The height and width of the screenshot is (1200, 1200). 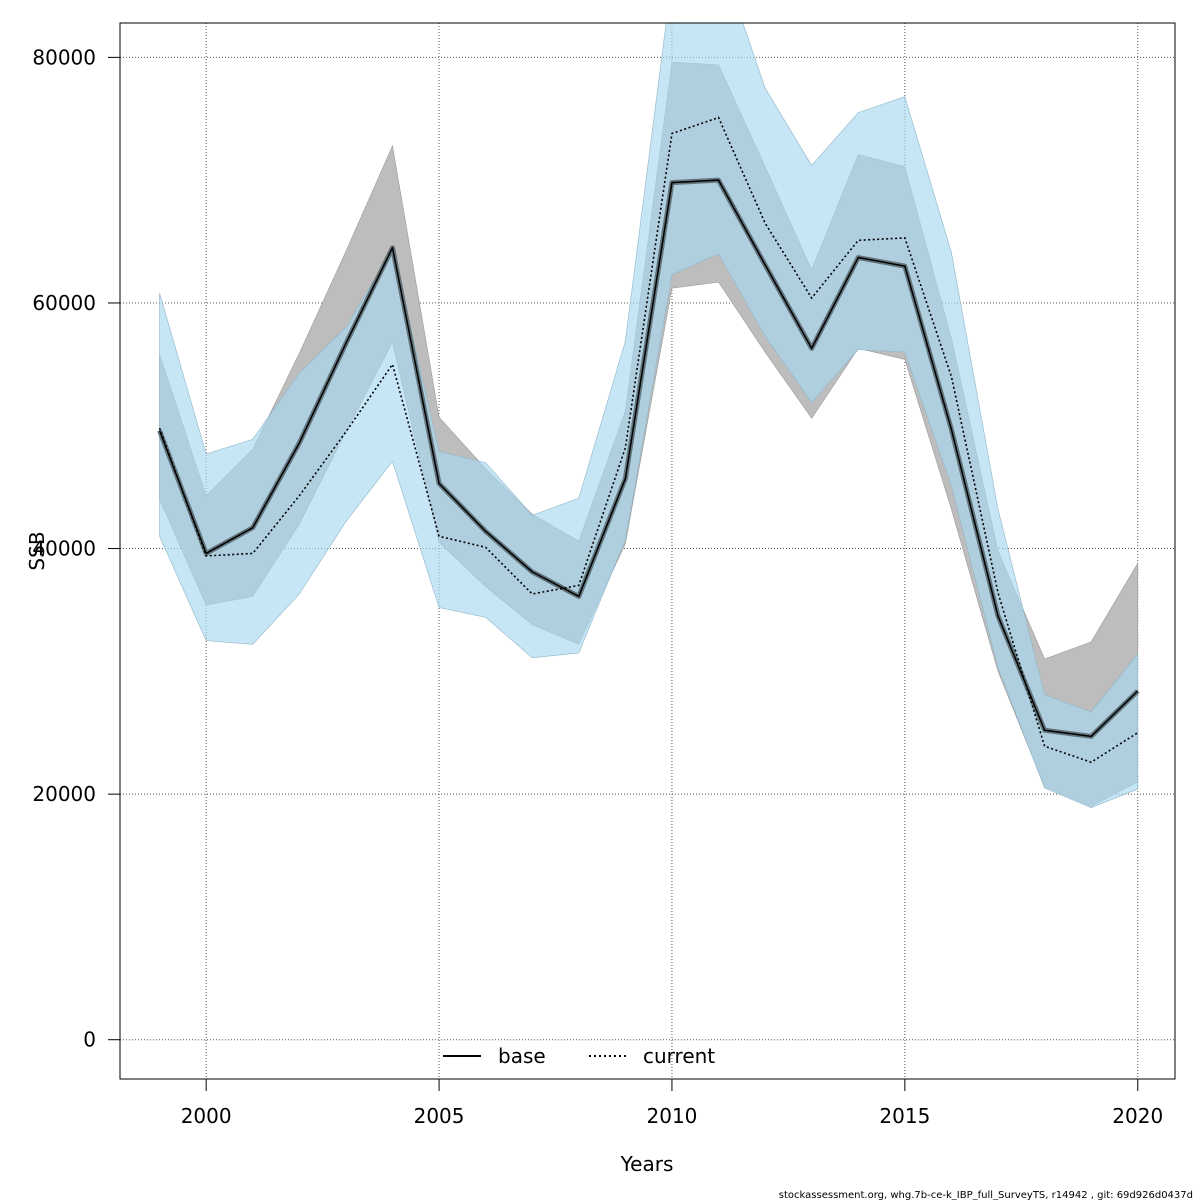 I want to click on y-tick-label-20000: 20000, so click(x=64, y=794).